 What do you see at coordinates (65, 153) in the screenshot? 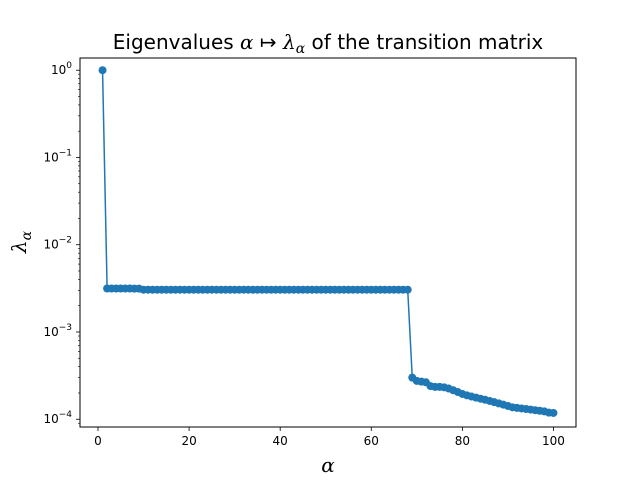
I see `y-tick-exponent: −1` at bounding box center [65, 153].